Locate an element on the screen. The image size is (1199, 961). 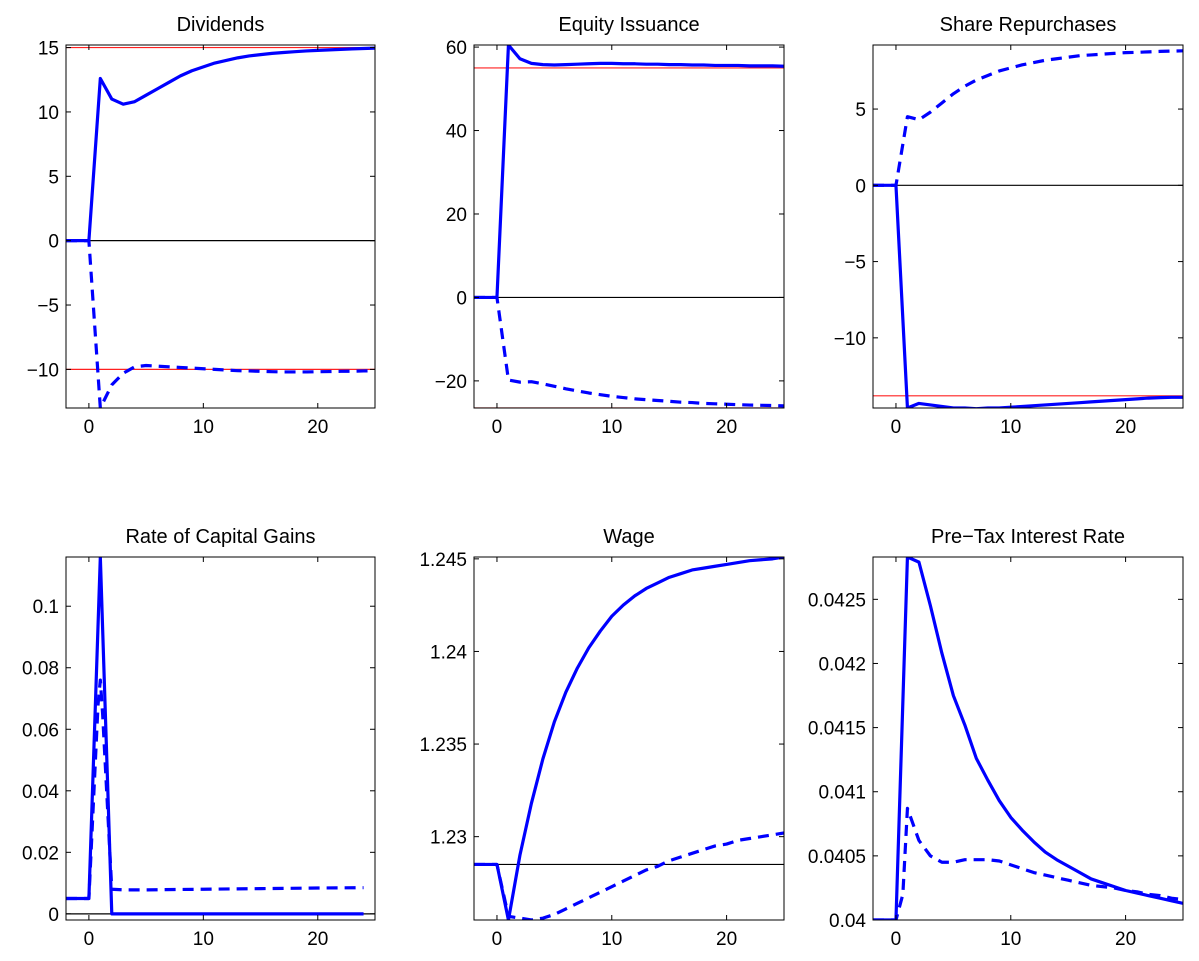
y-tick-label: 15 is located at coordinates (48, 49).